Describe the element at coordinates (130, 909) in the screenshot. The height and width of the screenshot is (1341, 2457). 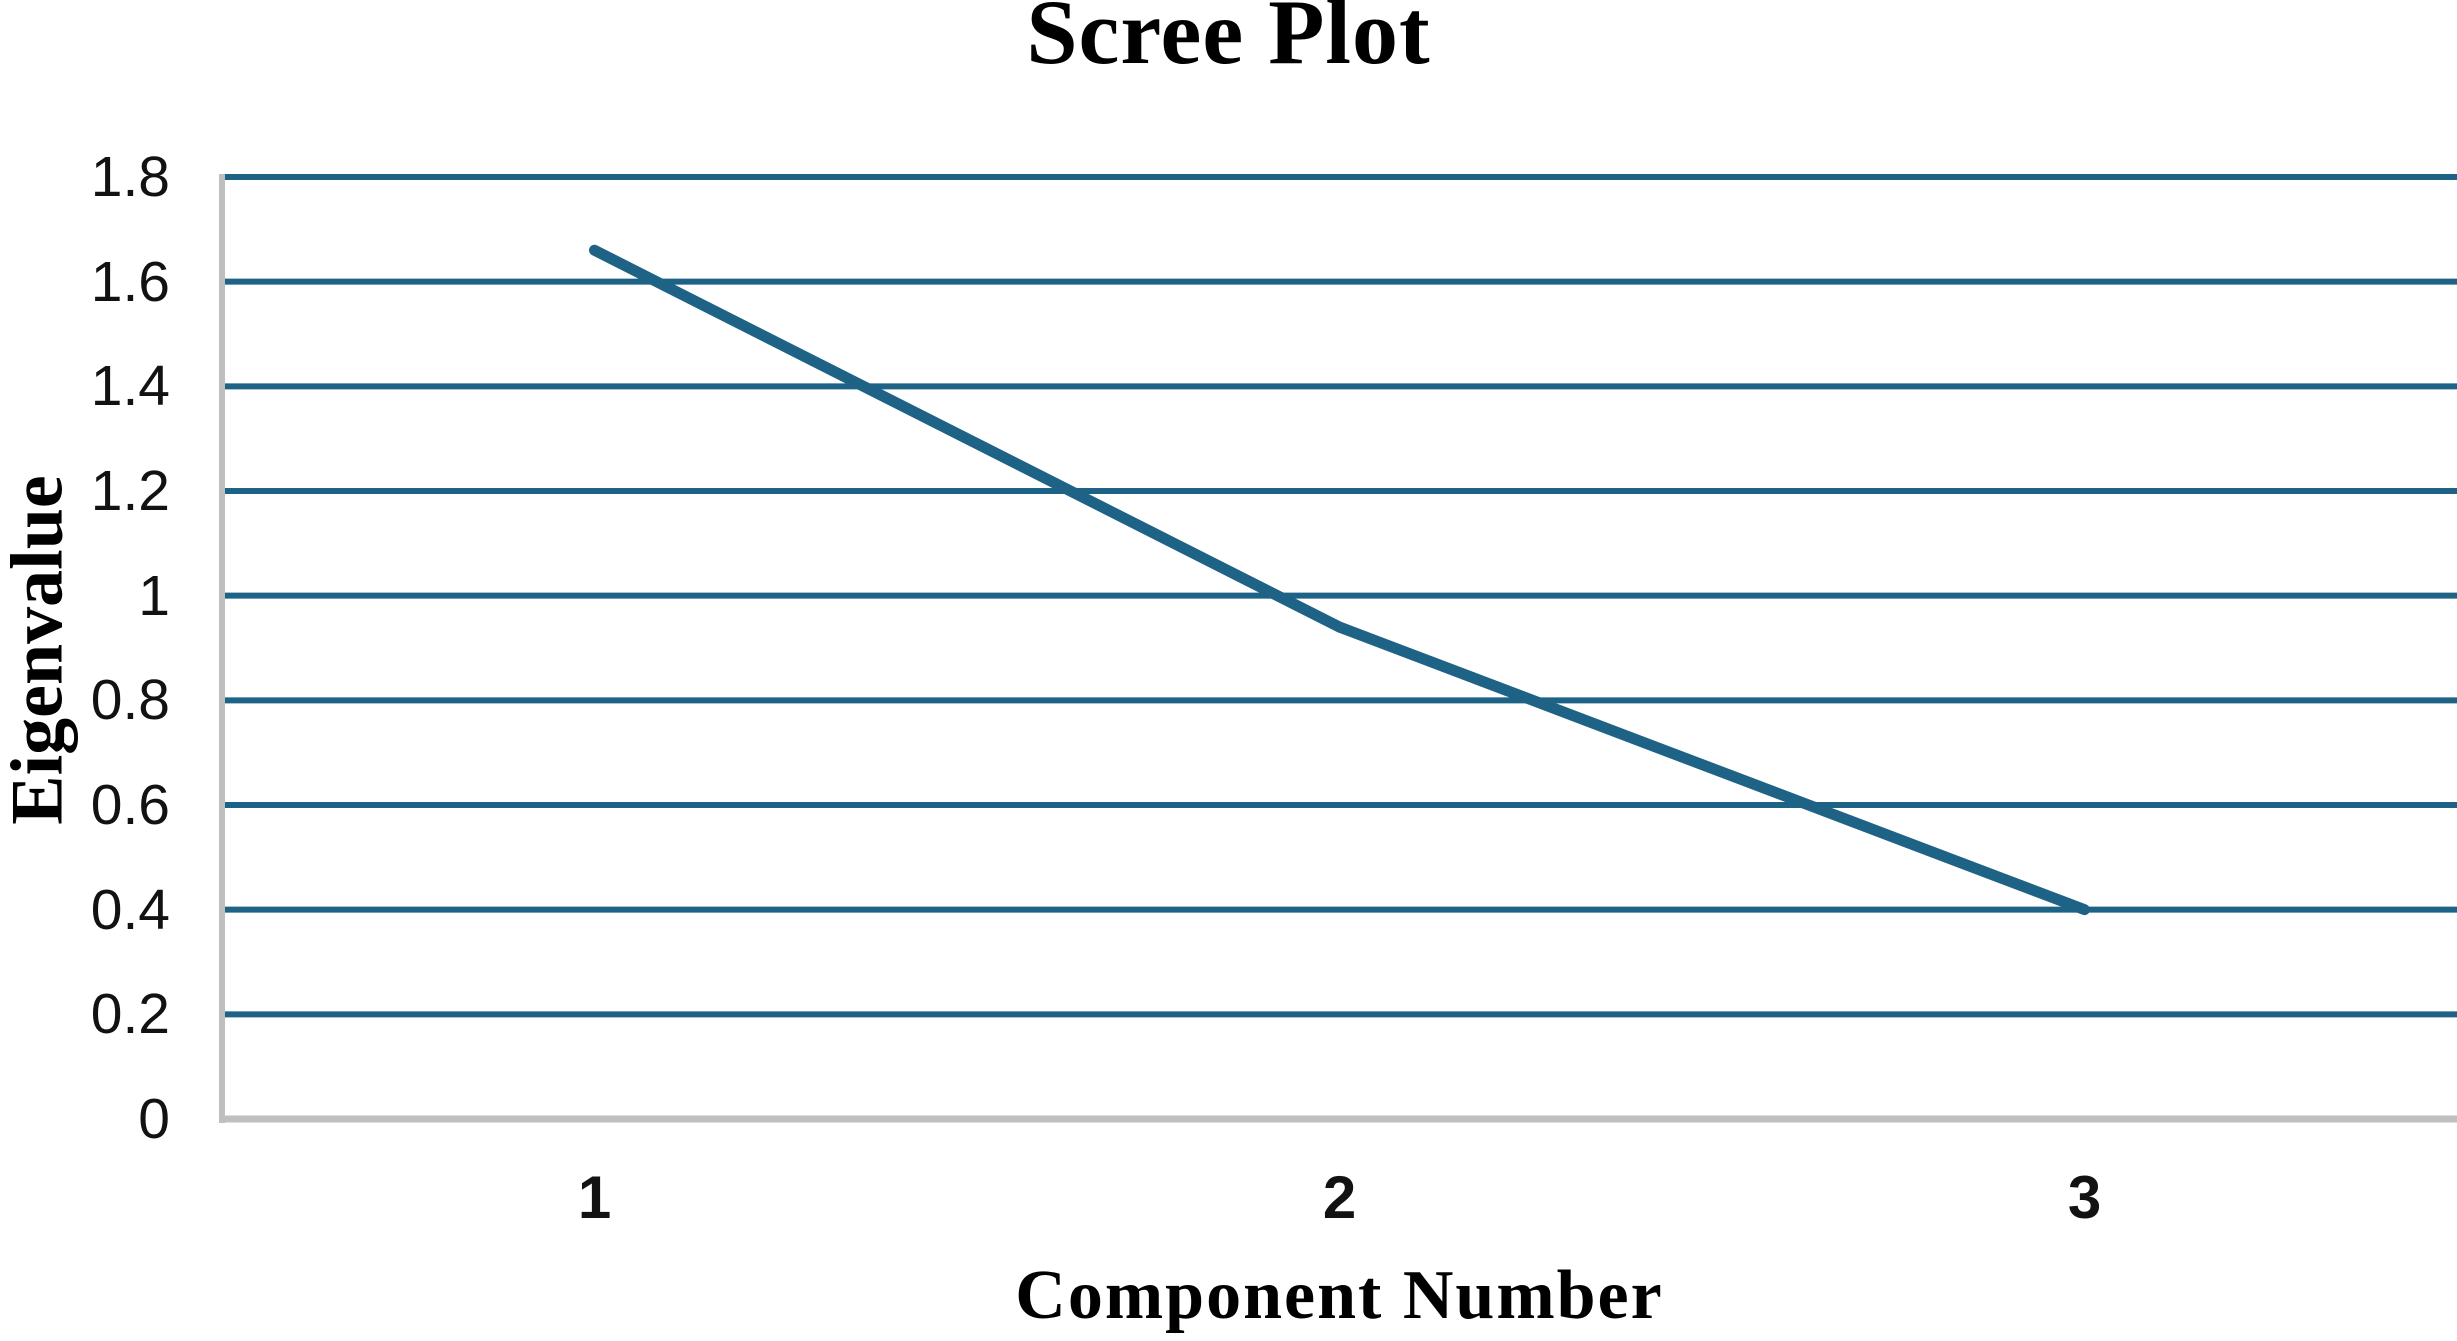
I see `y-tick-label: 0.4` at that location.